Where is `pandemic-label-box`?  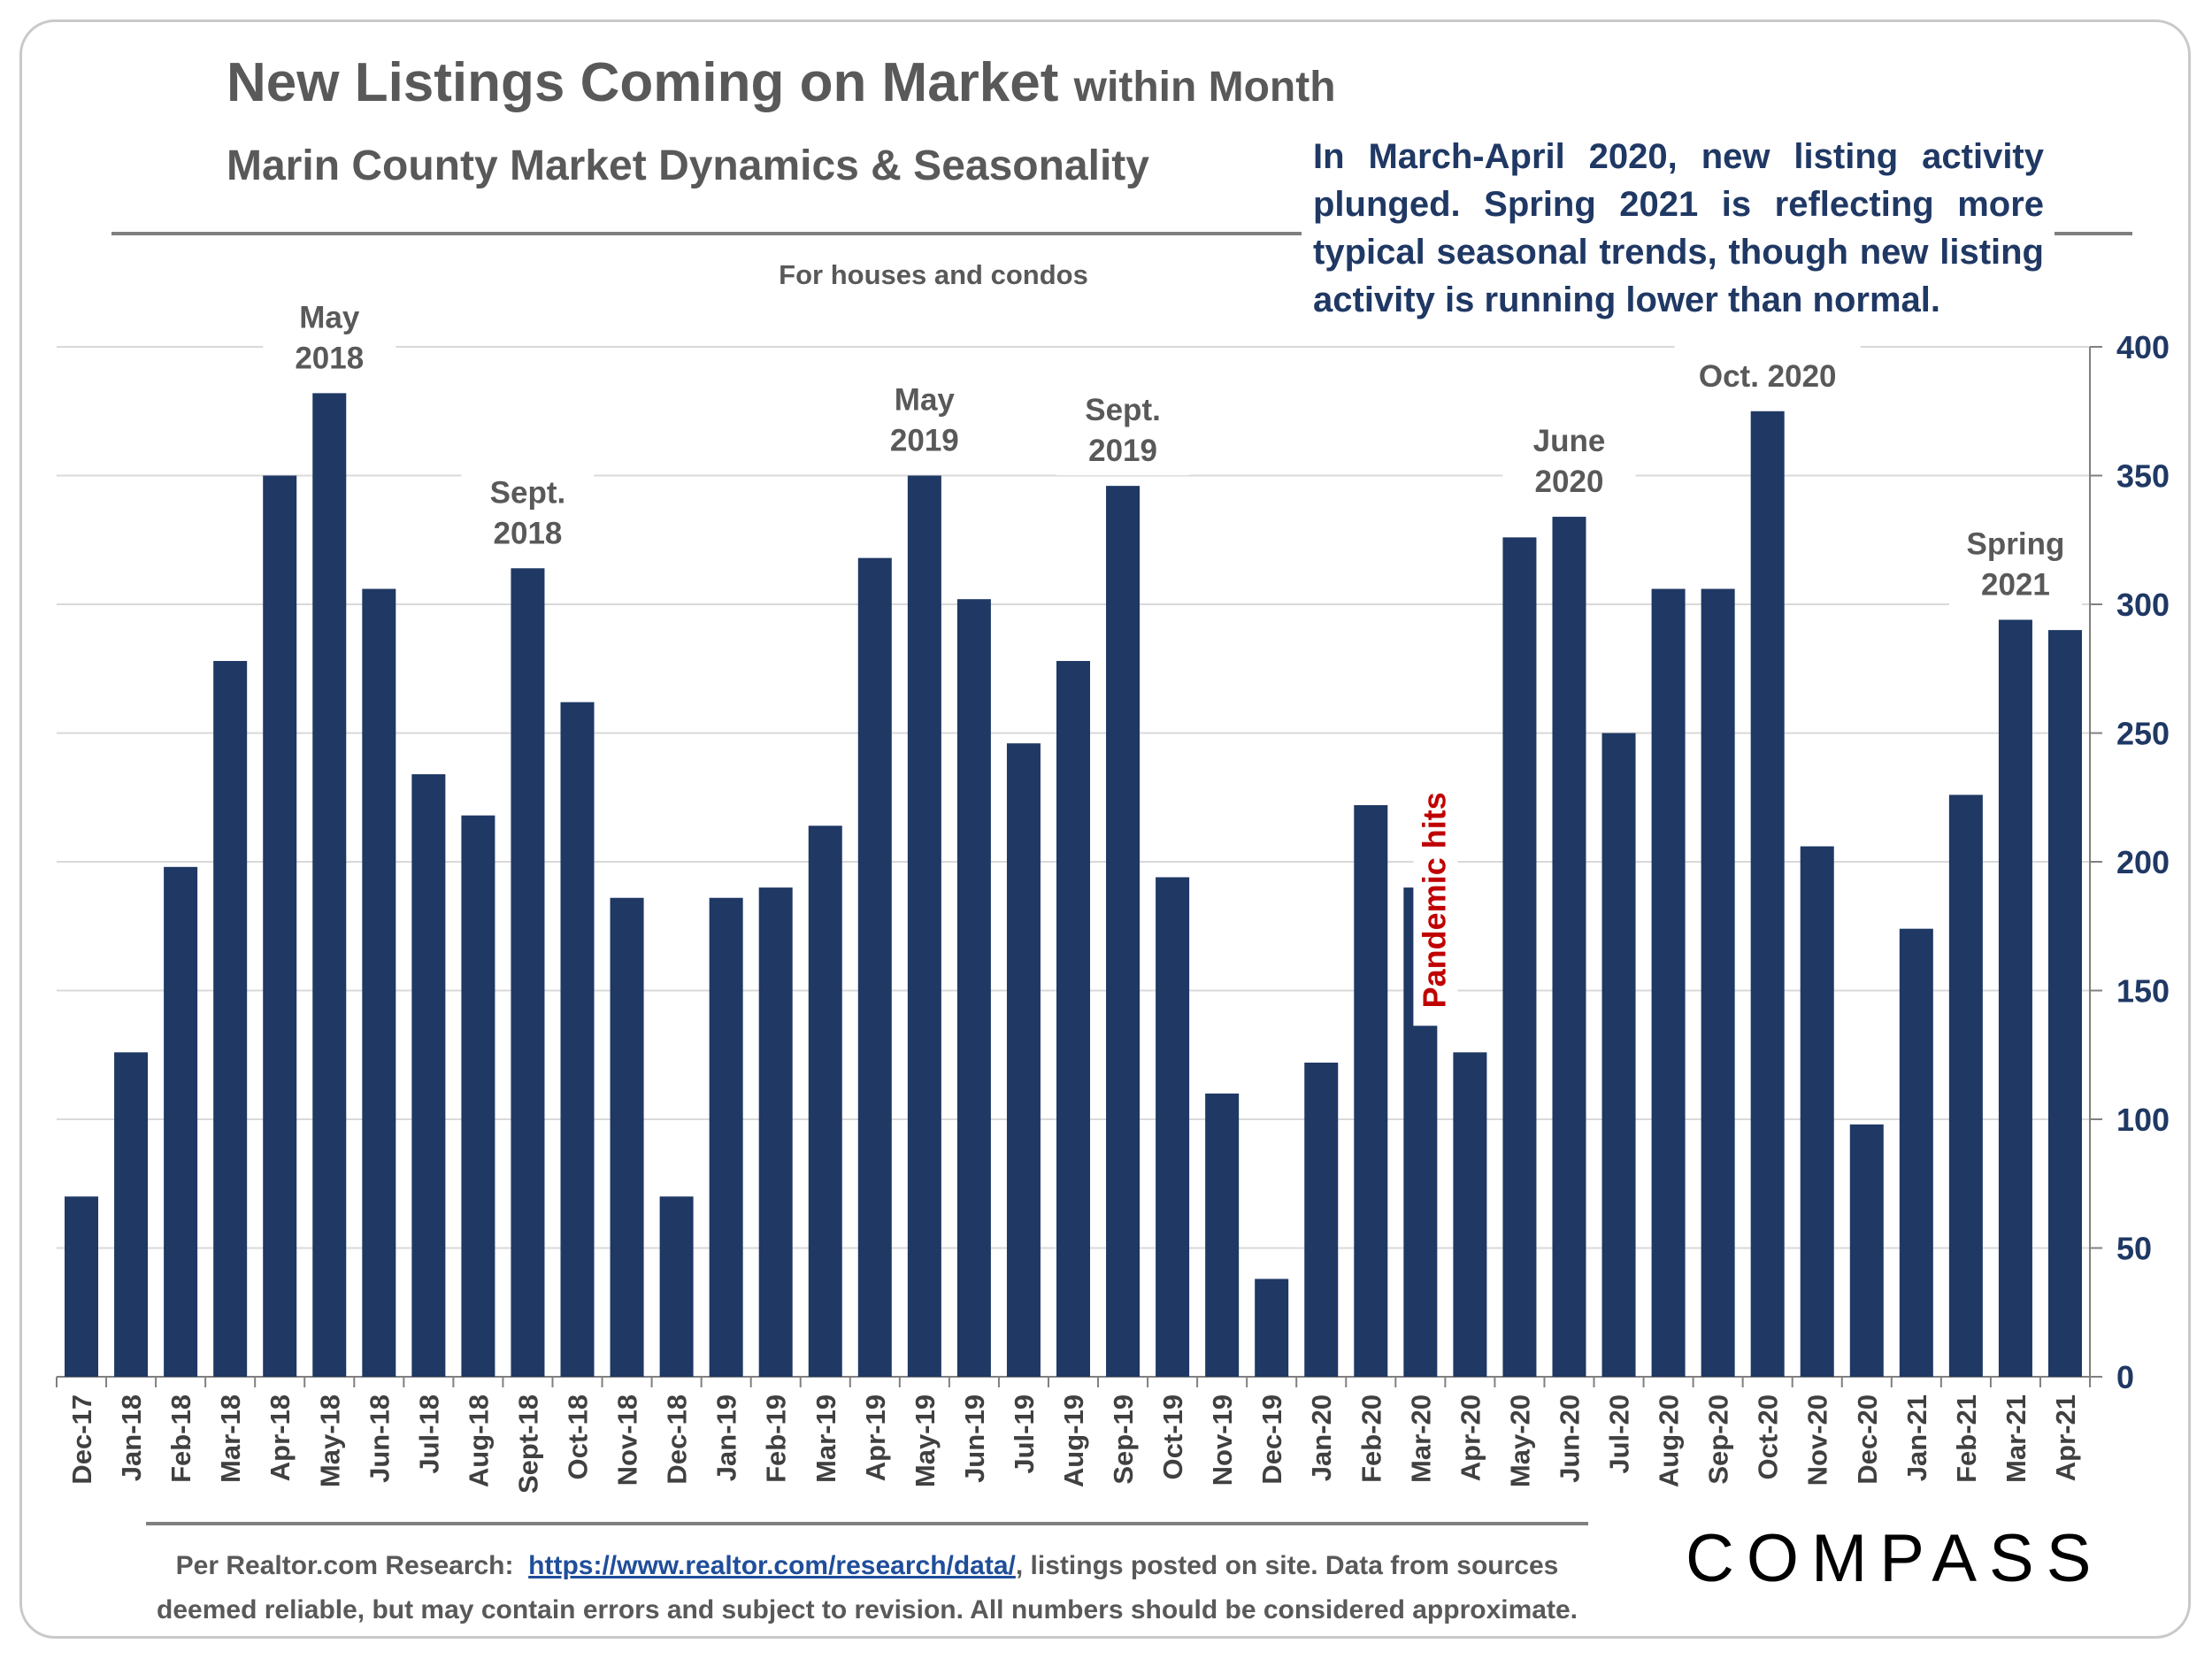
pandemic-label-box is located at coordinates (1436, 898).